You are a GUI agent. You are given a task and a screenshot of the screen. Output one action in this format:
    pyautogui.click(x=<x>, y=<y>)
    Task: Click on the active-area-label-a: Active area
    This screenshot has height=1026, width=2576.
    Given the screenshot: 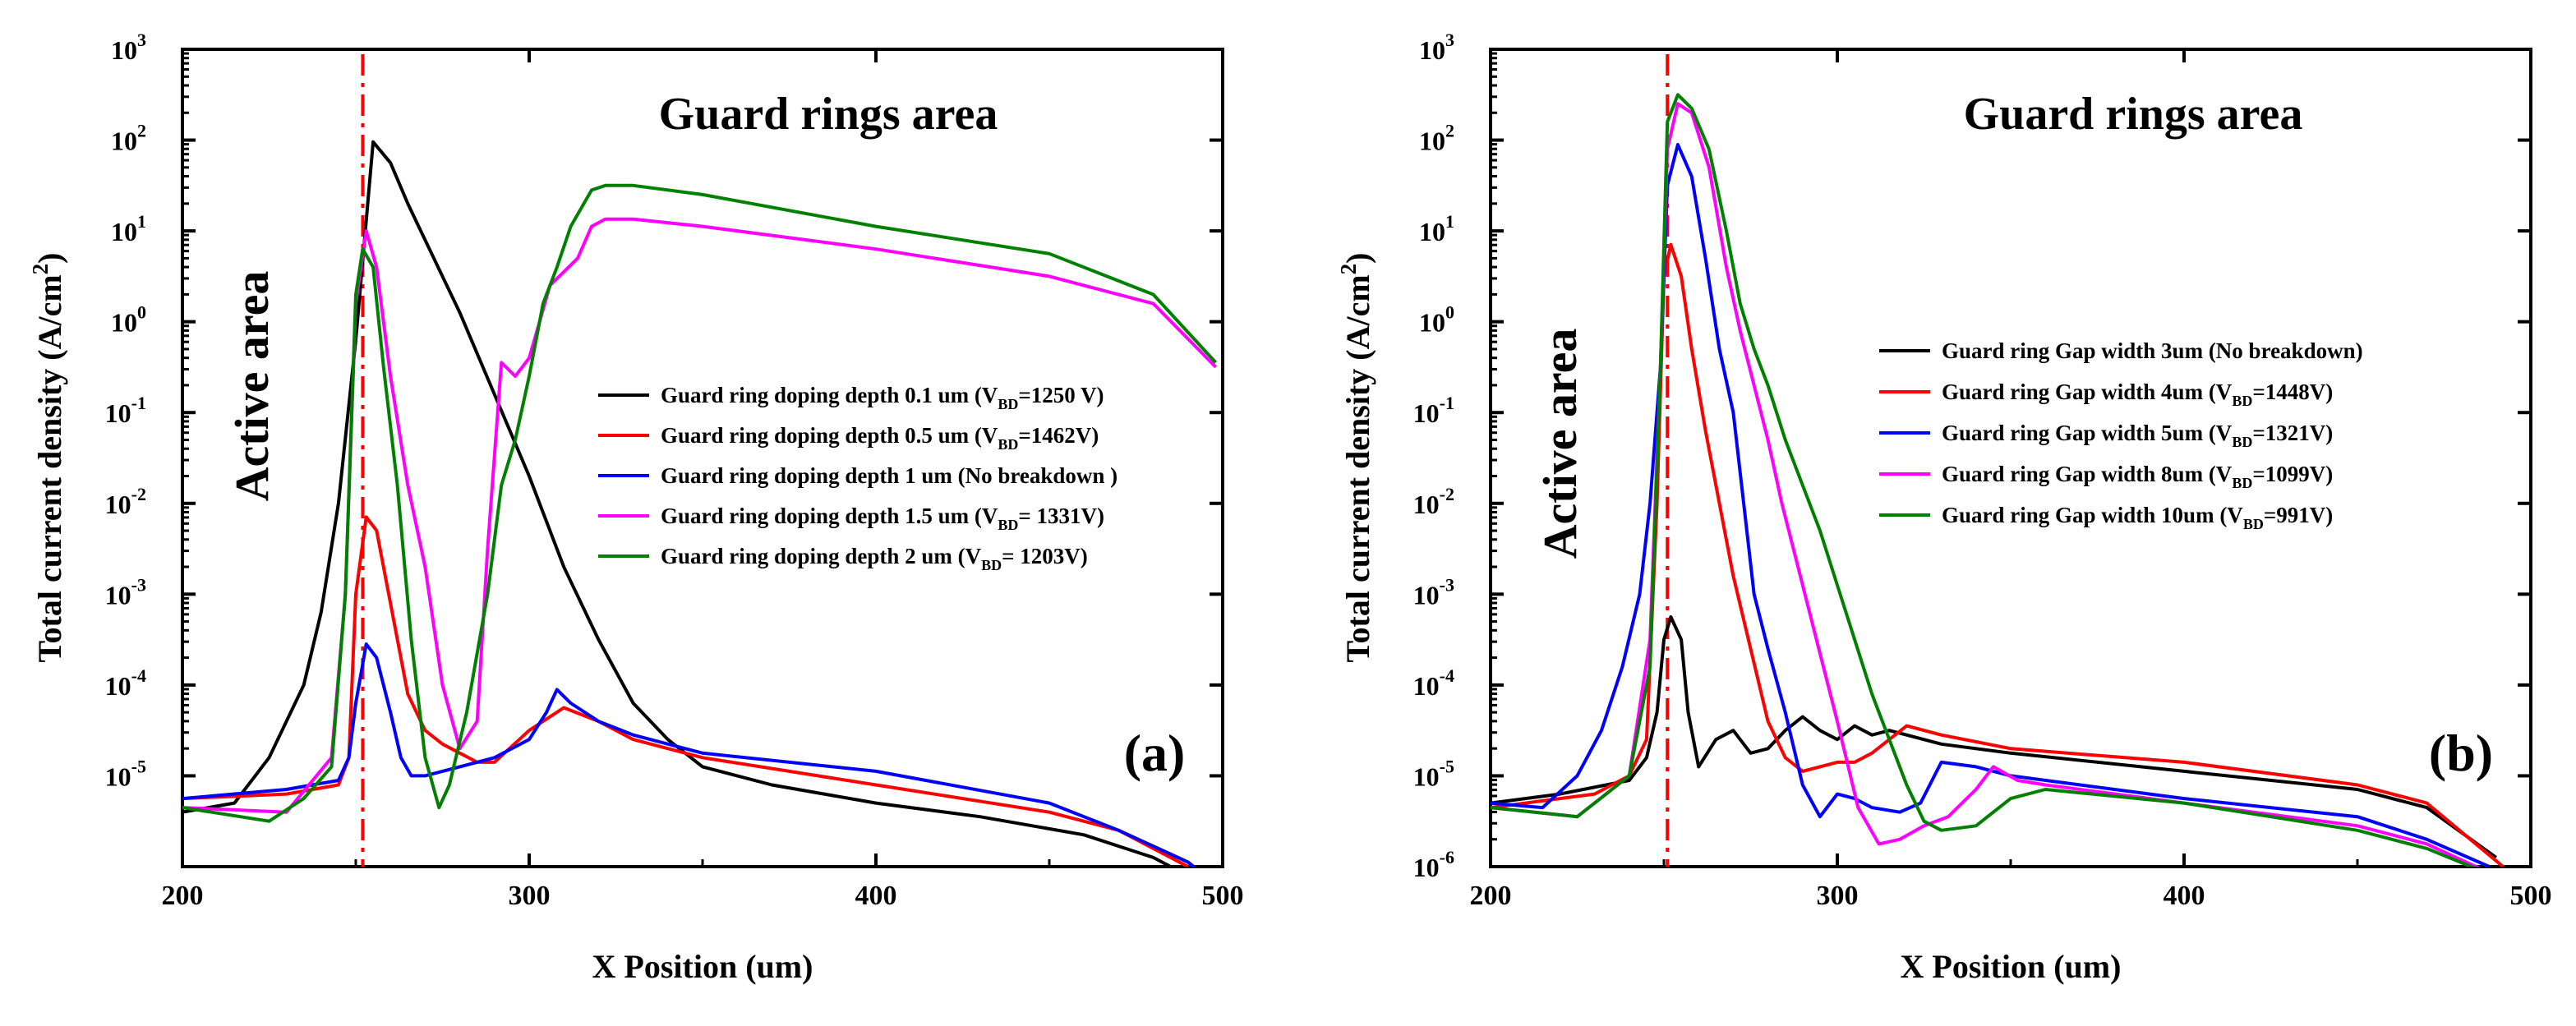 What is the action you would take?
    pyautogui.click(x=252, y=386)
    